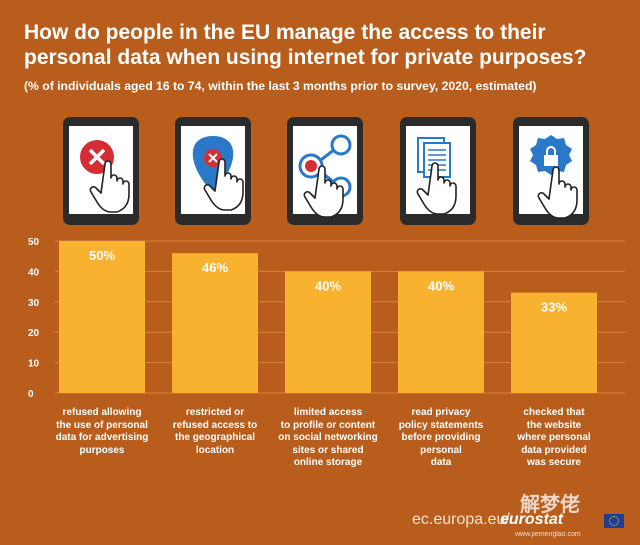 Image resolution: width=640 pixels, height=545 pixels. I want to click on y-tick-label: 20, so click(34, 333).